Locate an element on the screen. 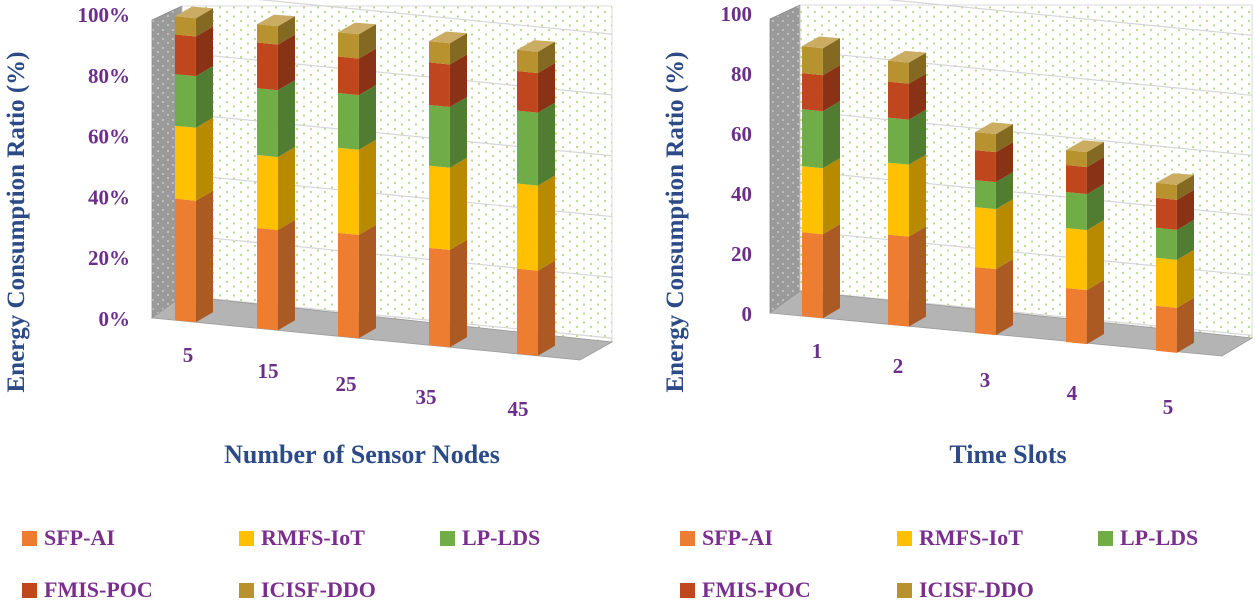 The image size is (1255, 613). x-tick-label: 3 is located at coordinates (985, 380).